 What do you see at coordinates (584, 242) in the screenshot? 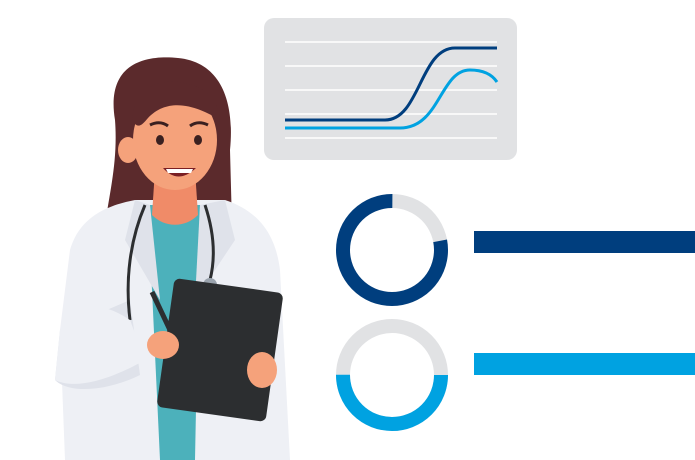
I see `progress-bar-navy` at bounding box center [584, 242].